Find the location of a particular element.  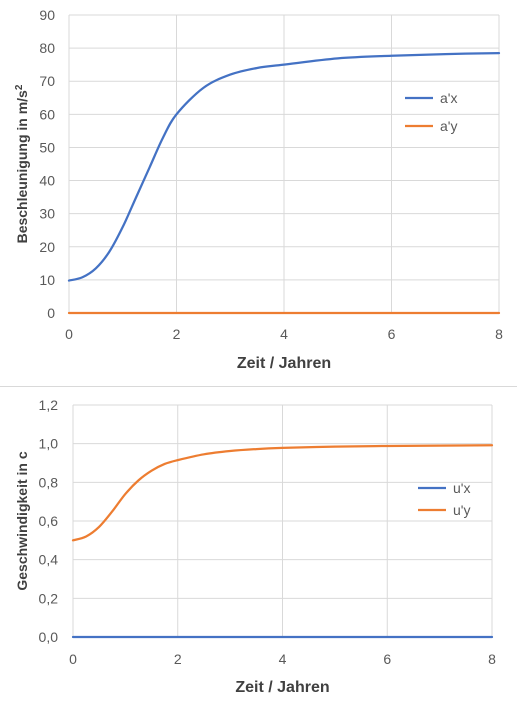

chart1-x-tick-label: 8 is located at coordinates (499, 334).